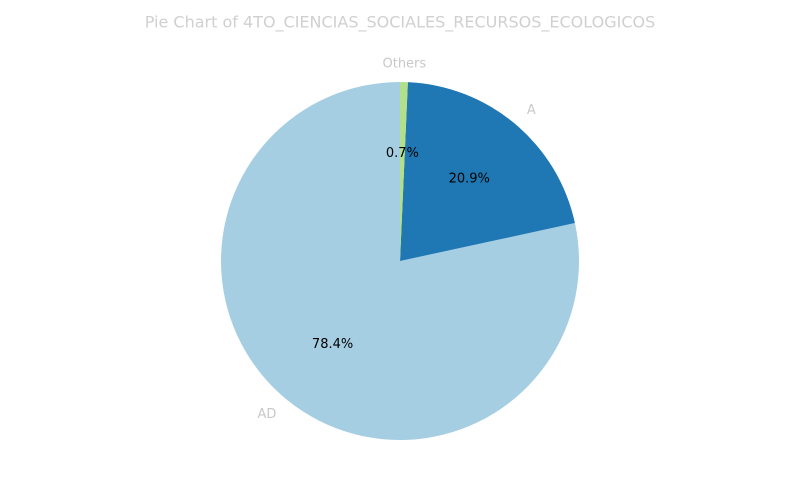  What do you see at coordinates (402, 153) in the screenshot?
I see `slice-percent: 0.7%` at bounding box center [402, 153].